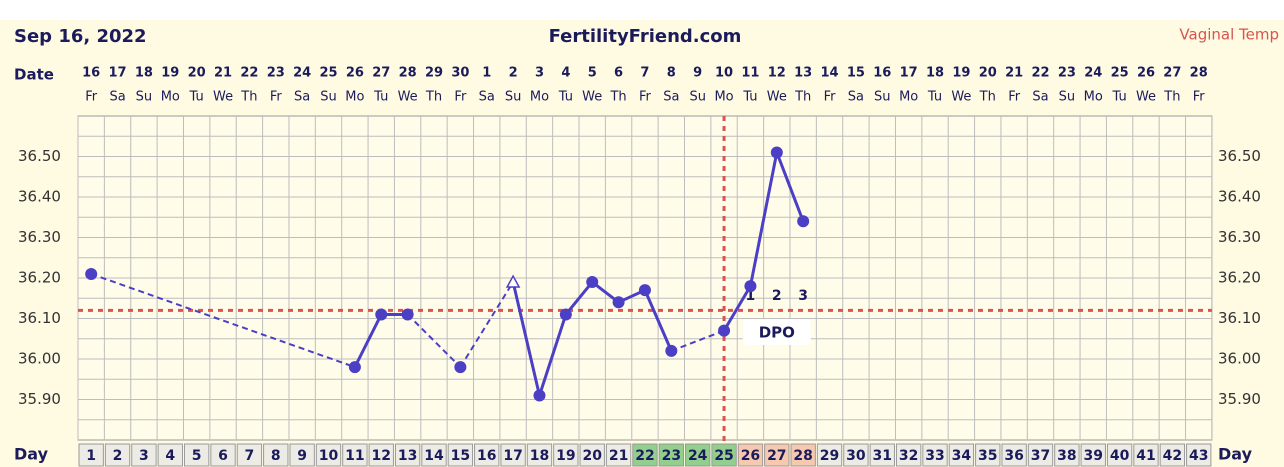 Image resolution: width=1284 pixels, height=467 pixels. I want to click on date-label: 1, so click(486, 73).